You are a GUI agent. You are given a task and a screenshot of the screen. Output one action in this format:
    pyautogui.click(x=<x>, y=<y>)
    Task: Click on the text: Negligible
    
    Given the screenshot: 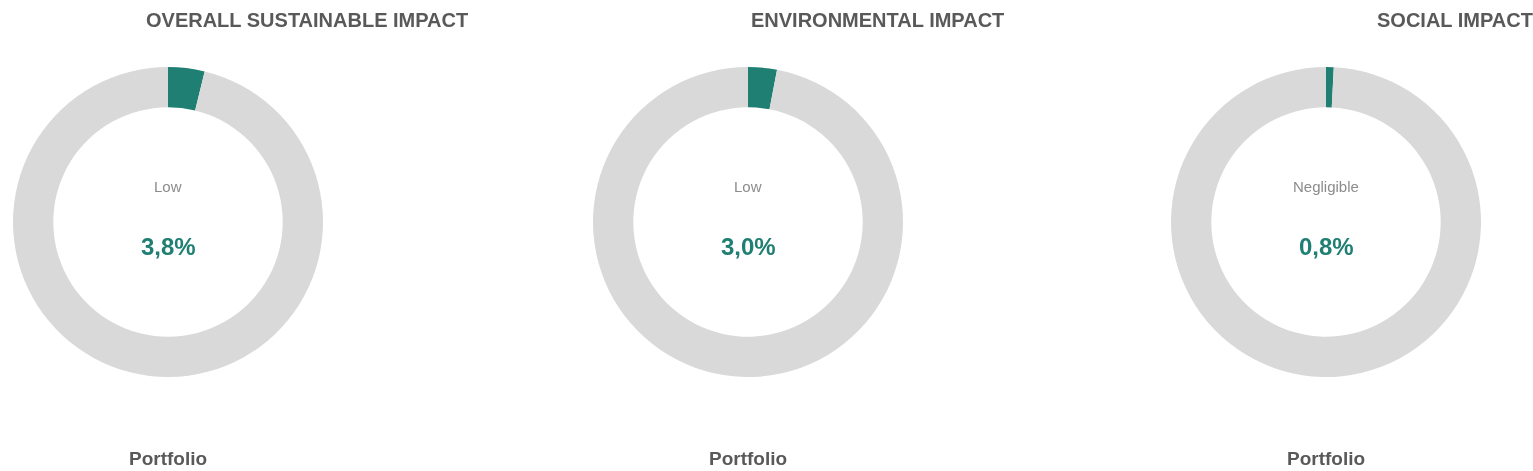 What is the action you would take?
    pyautogui.click(x=1326, y=186)
    